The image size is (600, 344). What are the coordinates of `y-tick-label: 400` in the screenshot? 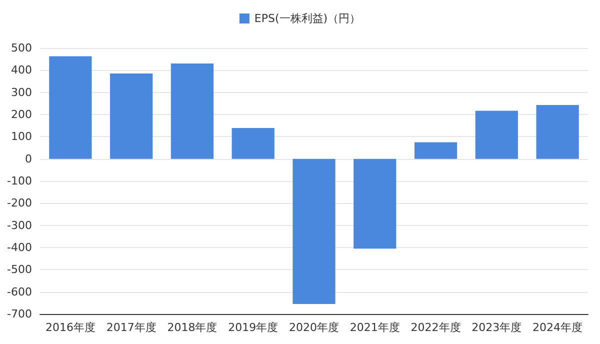 It's located at (21, 70).